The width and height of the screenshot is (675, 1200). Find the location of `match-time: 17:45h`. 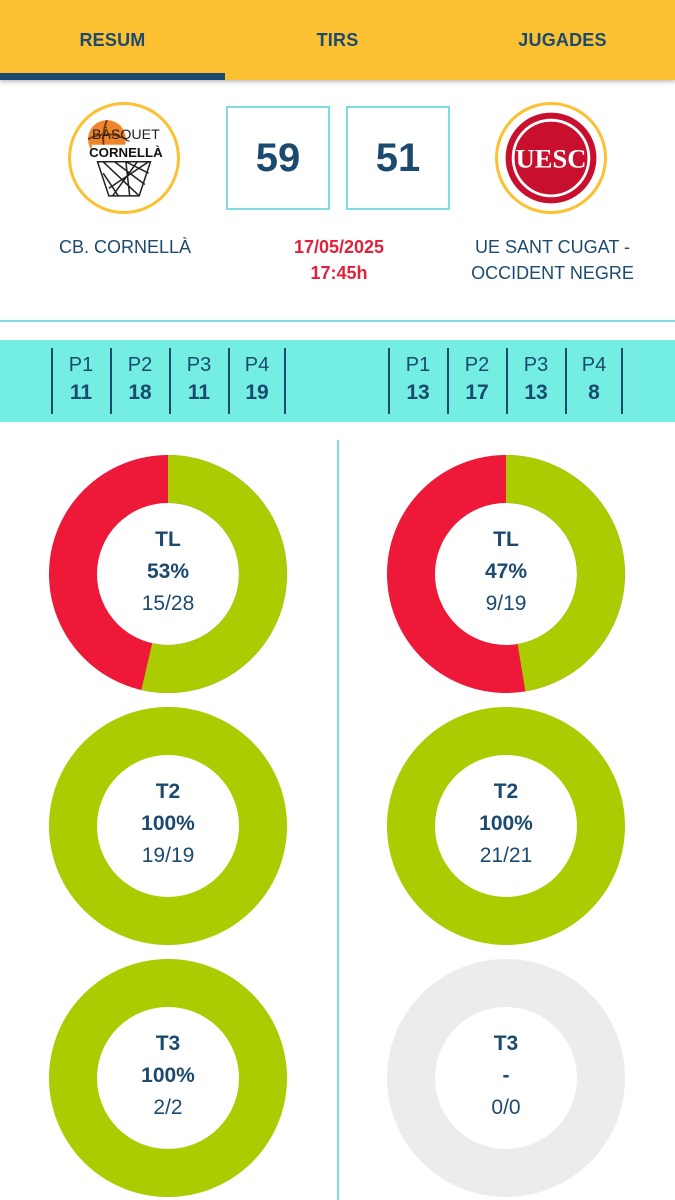

match-time: 17:45h is located at coordinates (339, 273).